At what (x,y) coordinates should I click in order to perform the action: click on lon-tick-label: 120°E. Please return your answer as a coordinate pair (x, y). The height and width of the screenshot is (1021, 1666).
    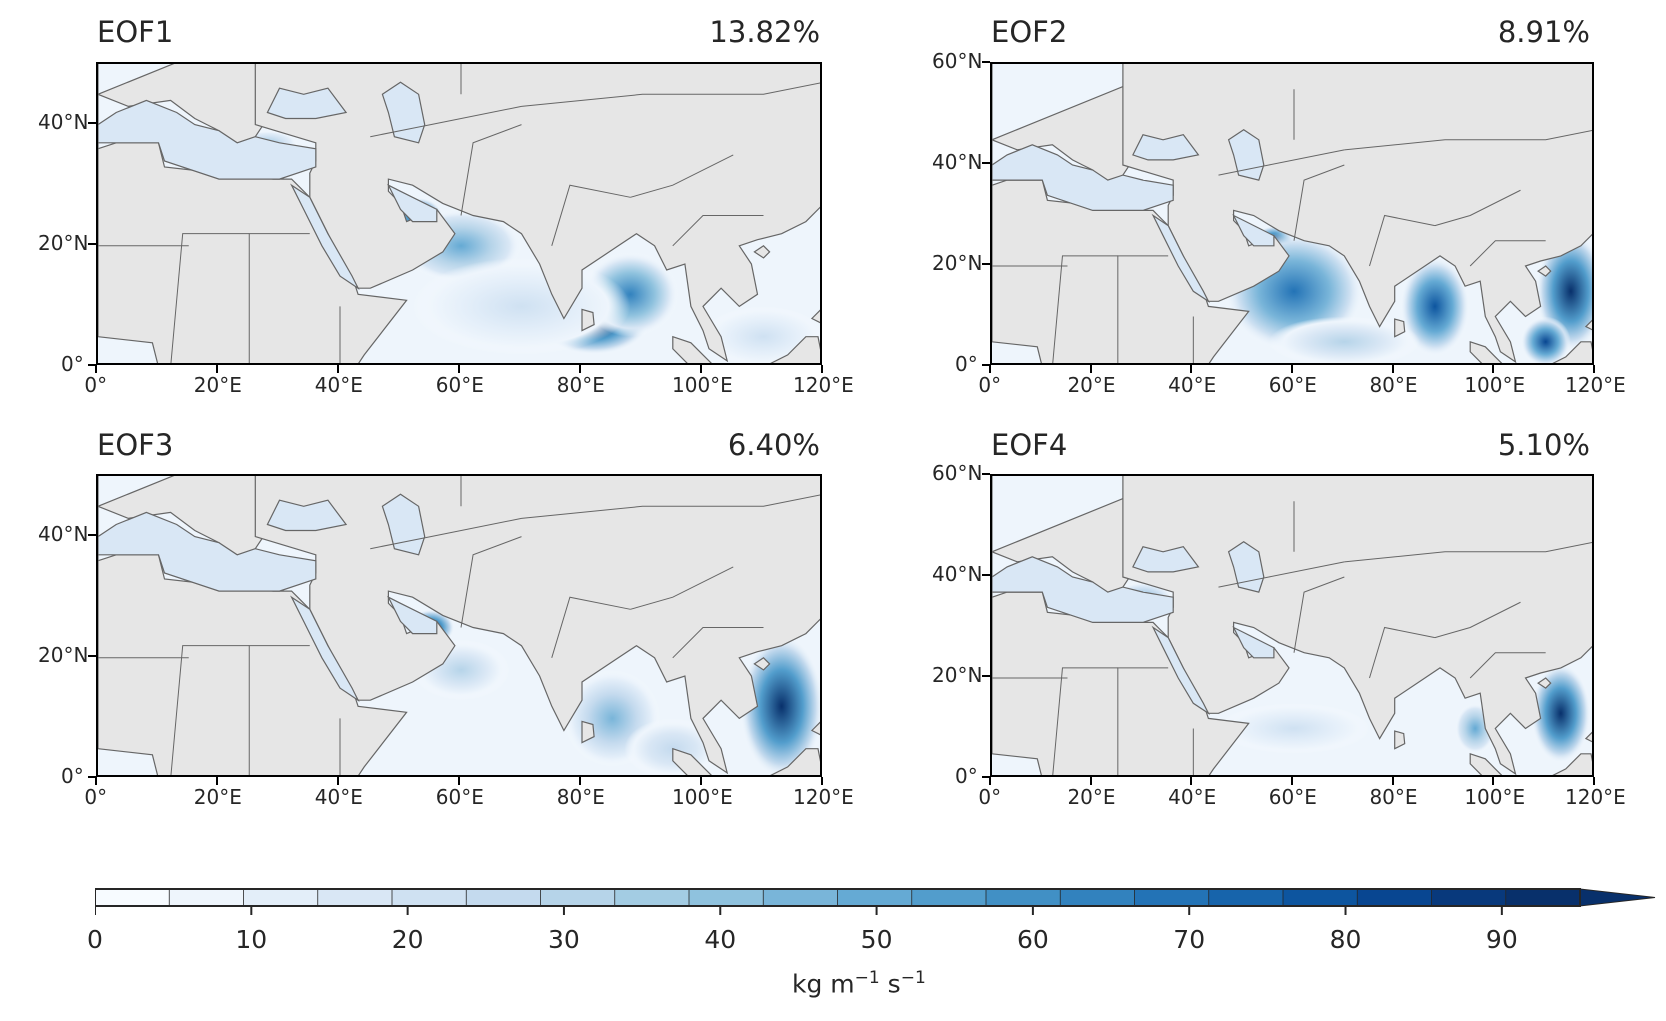
    Looking at the image, I should click on (1595, 797).